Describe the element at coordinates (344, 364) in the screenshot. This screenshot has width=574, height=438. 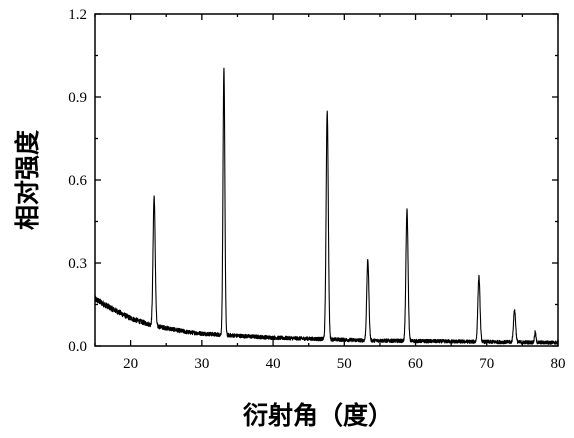
I see `x-tick-label: 50` at that location.